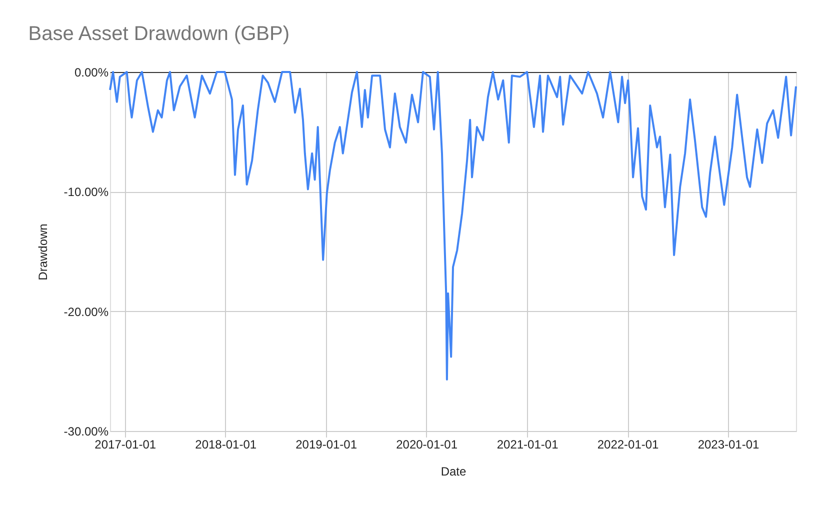  I want to click on y-axis-title: Drawdown, so click(43, 252).